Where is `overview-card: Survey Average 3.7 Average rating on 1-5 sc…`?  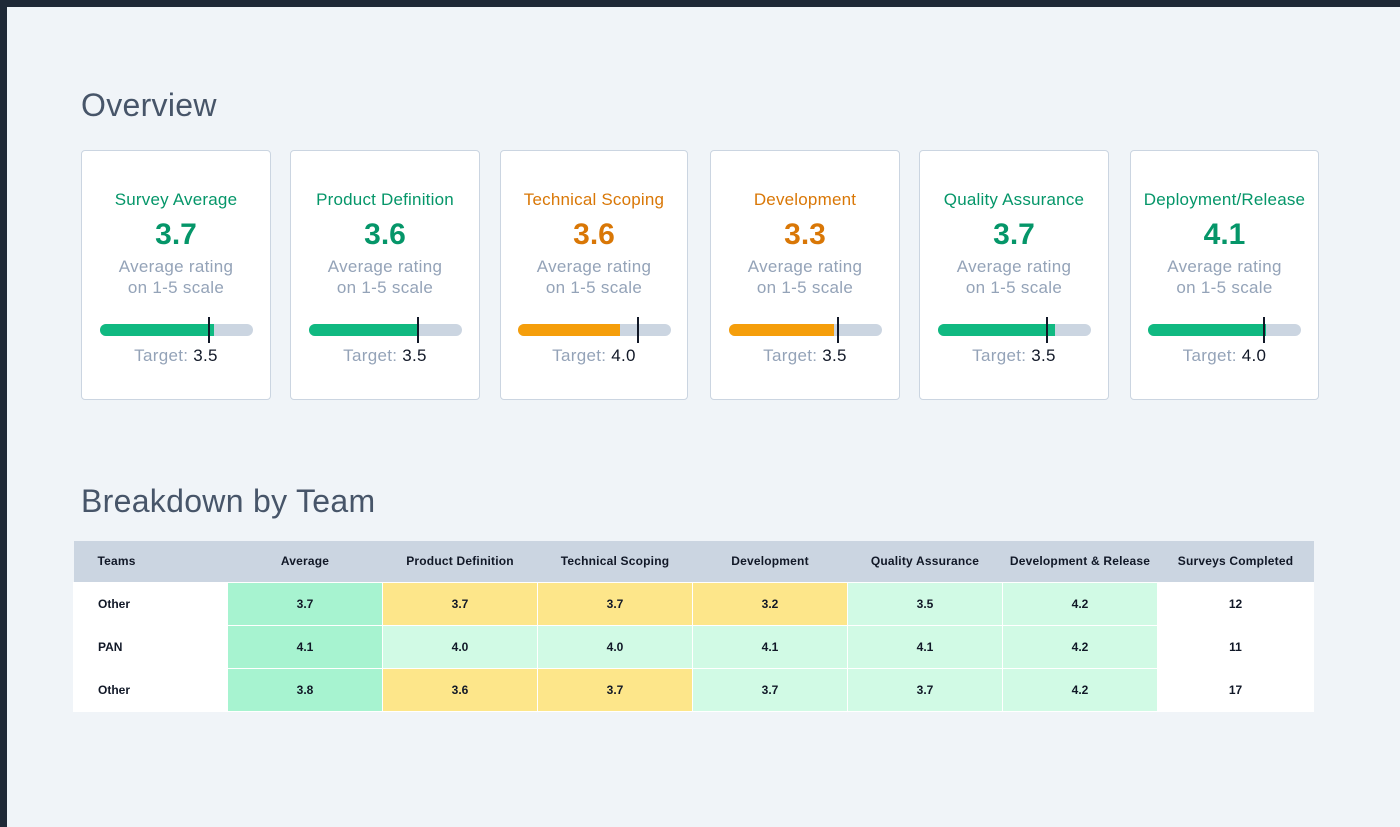
overview-card: Survey Average 3.7 Average rating on 1-5 sc… is located at coordinates (176, 275).